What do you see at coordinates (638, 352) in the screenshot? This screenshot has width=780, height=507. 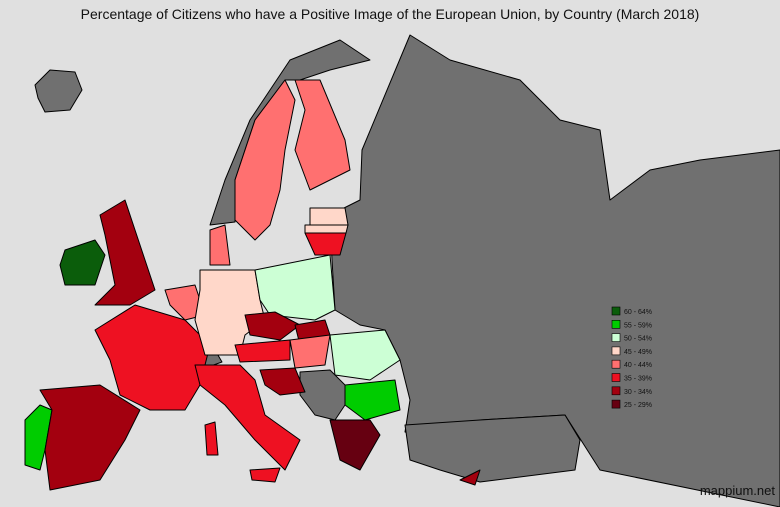 I see `legend-label: 45 - 49%` at bounding box center [638, 352].